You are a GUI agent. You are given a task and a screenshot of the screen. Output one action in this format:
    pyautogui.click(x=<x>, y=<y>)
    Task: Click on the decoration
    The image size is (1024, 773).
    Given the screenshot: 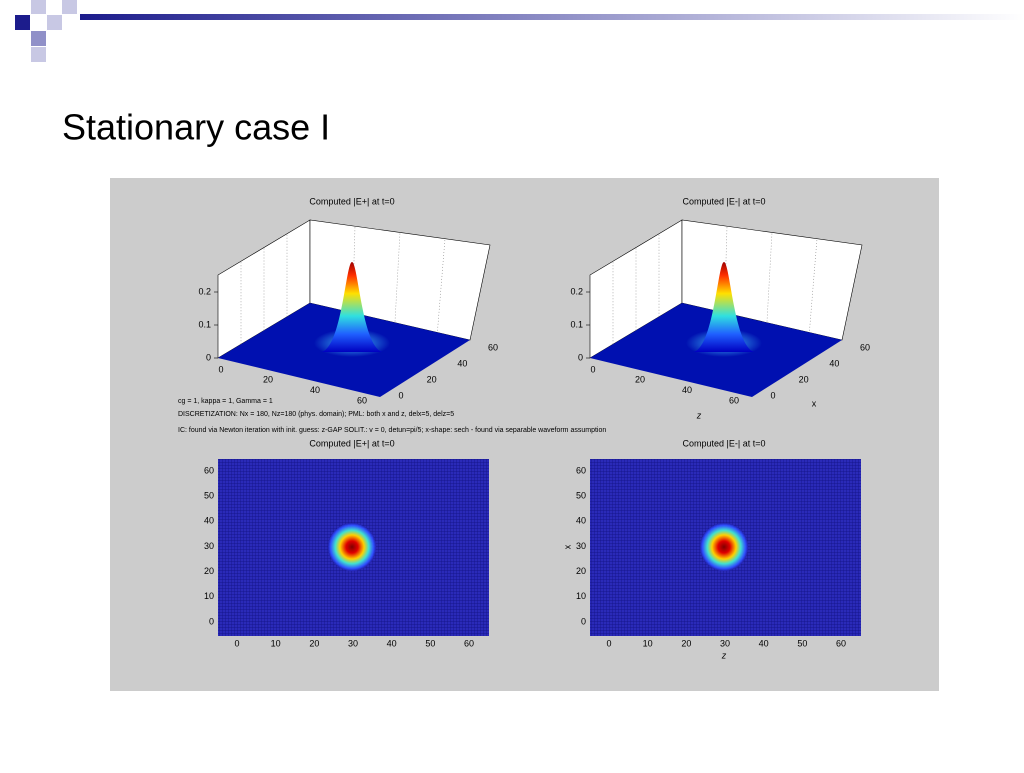 What is the action you would take?
    pyautogui.click(x=519, y=31)
    